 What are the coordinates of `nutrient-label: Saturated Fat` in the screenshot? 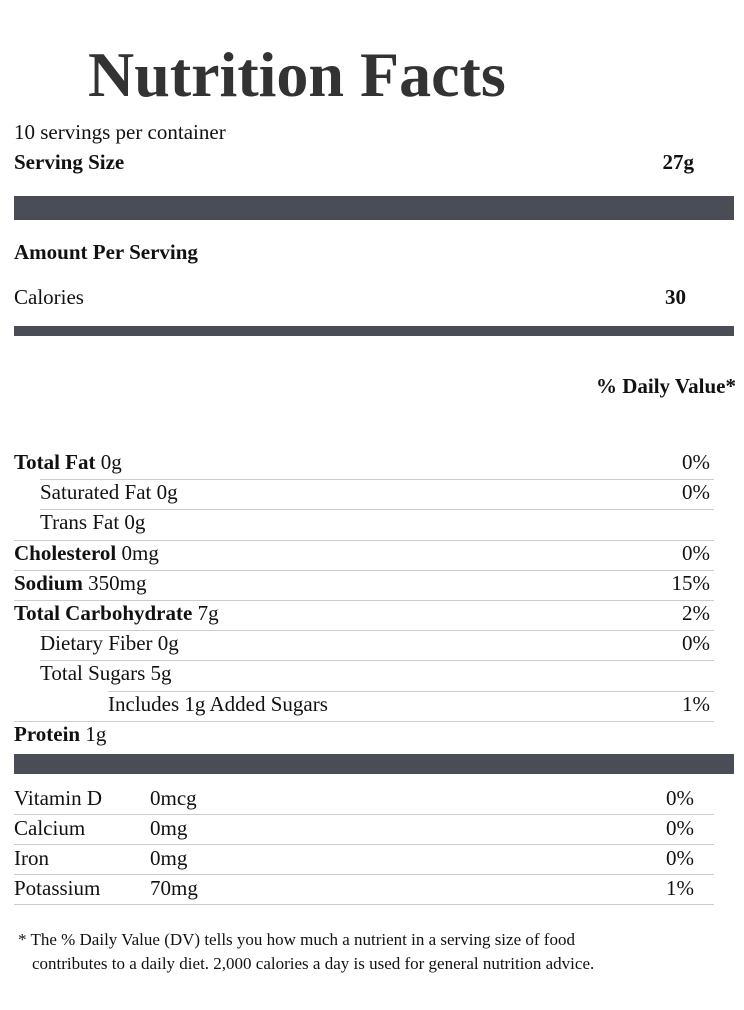 It's located at (96, 492).